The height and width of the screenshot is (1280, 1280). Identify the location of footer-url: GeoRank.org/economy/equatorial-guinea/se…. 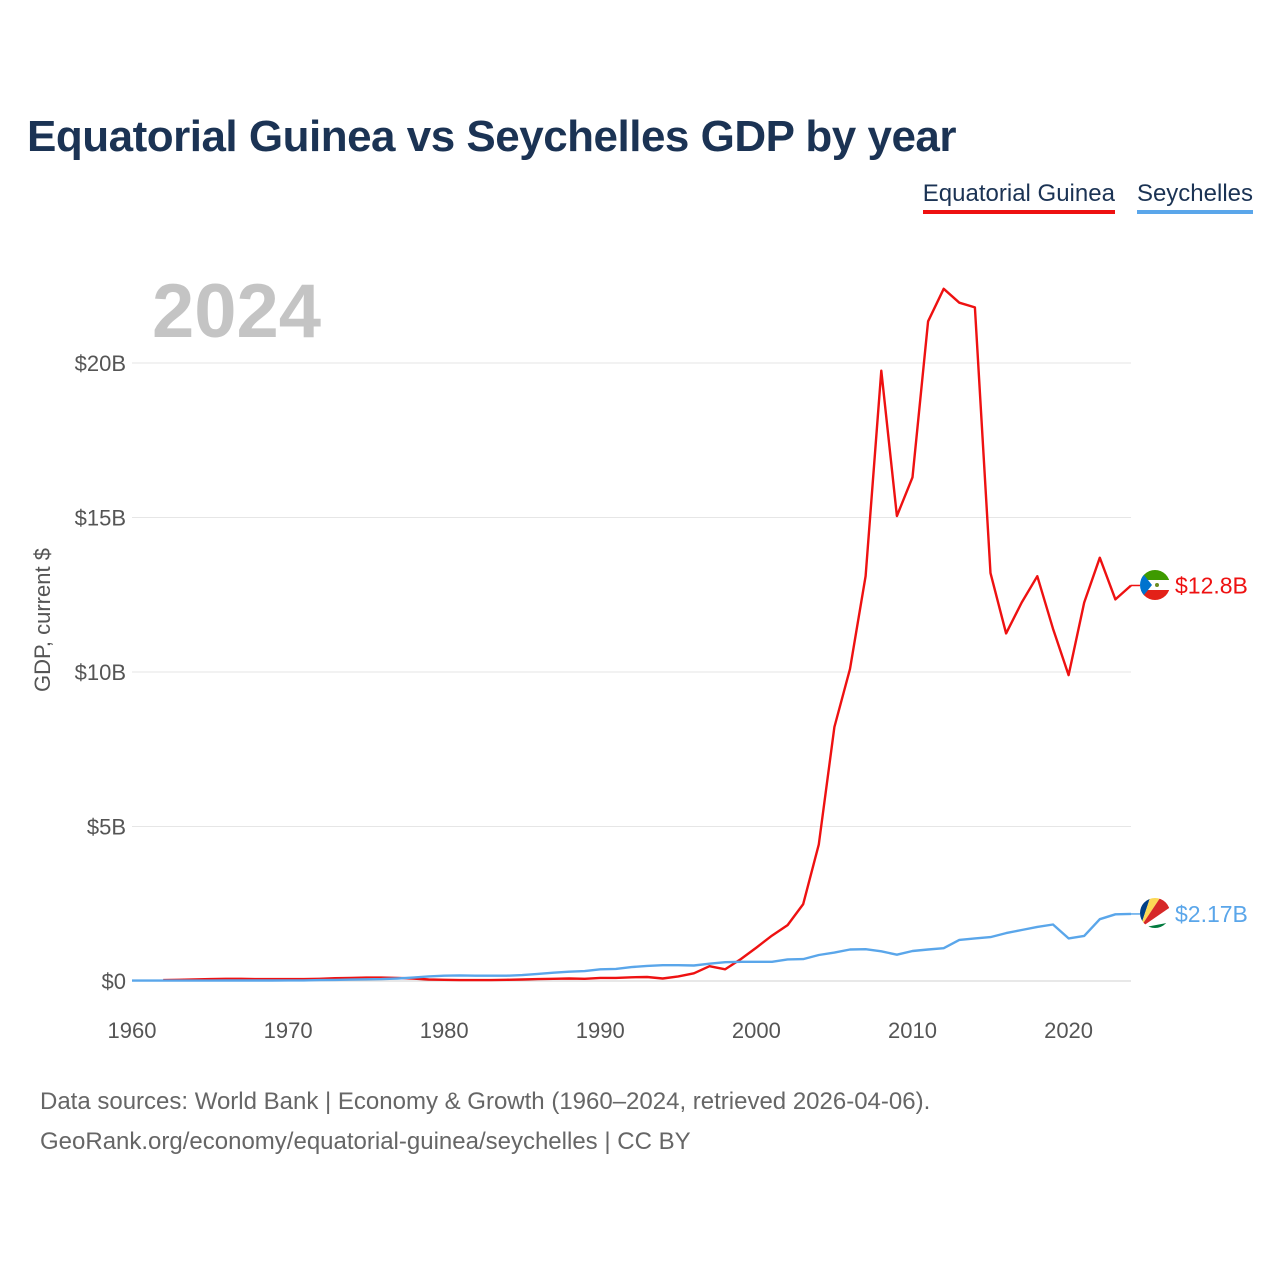
(365, 1141).